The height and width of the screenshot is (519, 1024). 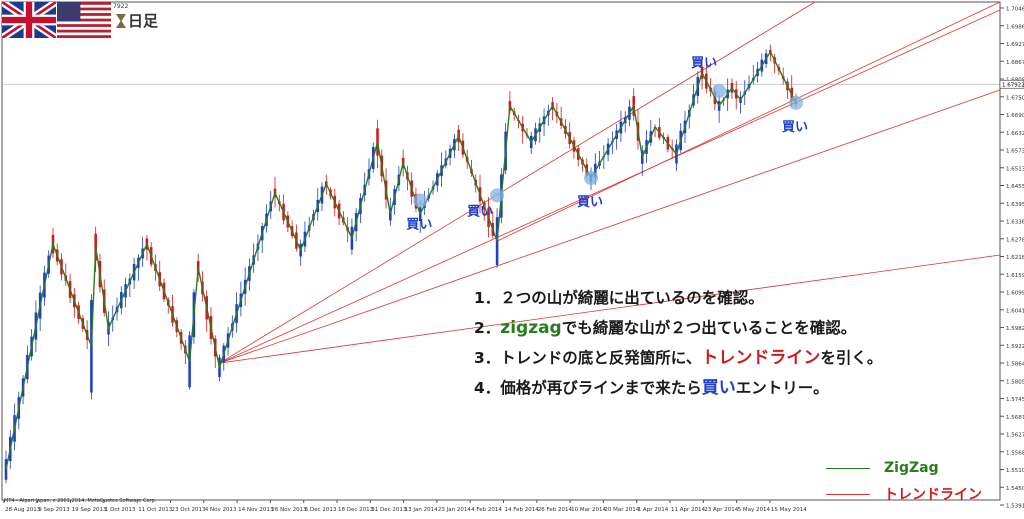 I want to click on note-3: 3．トレンドの底と反発箇所に、トレンドラインを引く。, so click(x=678, y=358).